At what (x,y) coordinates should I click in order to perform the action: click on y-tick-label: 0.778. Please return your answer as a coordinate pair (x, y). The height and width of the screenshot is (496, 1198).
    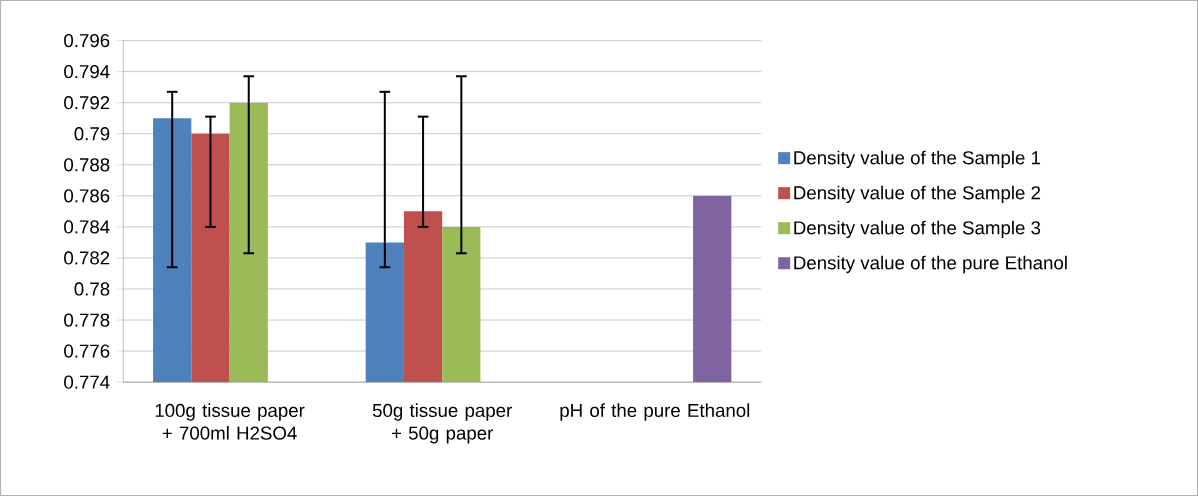
    Looking at the image, I should click on (87, 320).